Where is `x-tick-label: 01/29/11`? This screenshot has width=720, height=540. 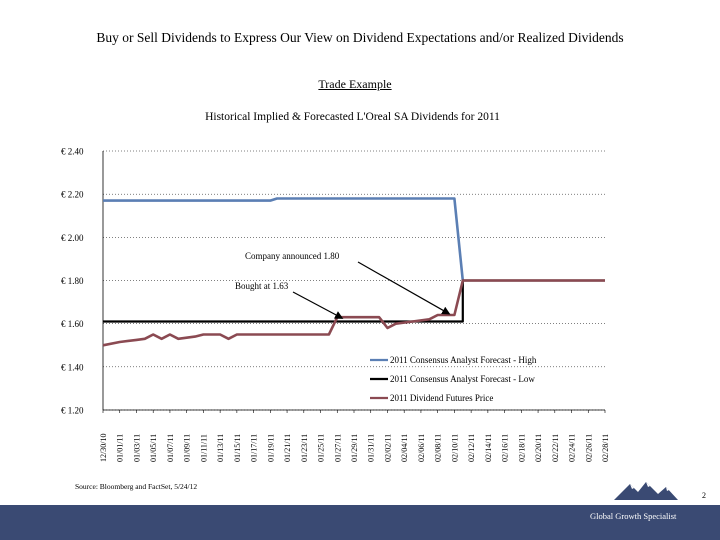 x-tick-label: 01/29/11 is located at coordinates (354, 448).